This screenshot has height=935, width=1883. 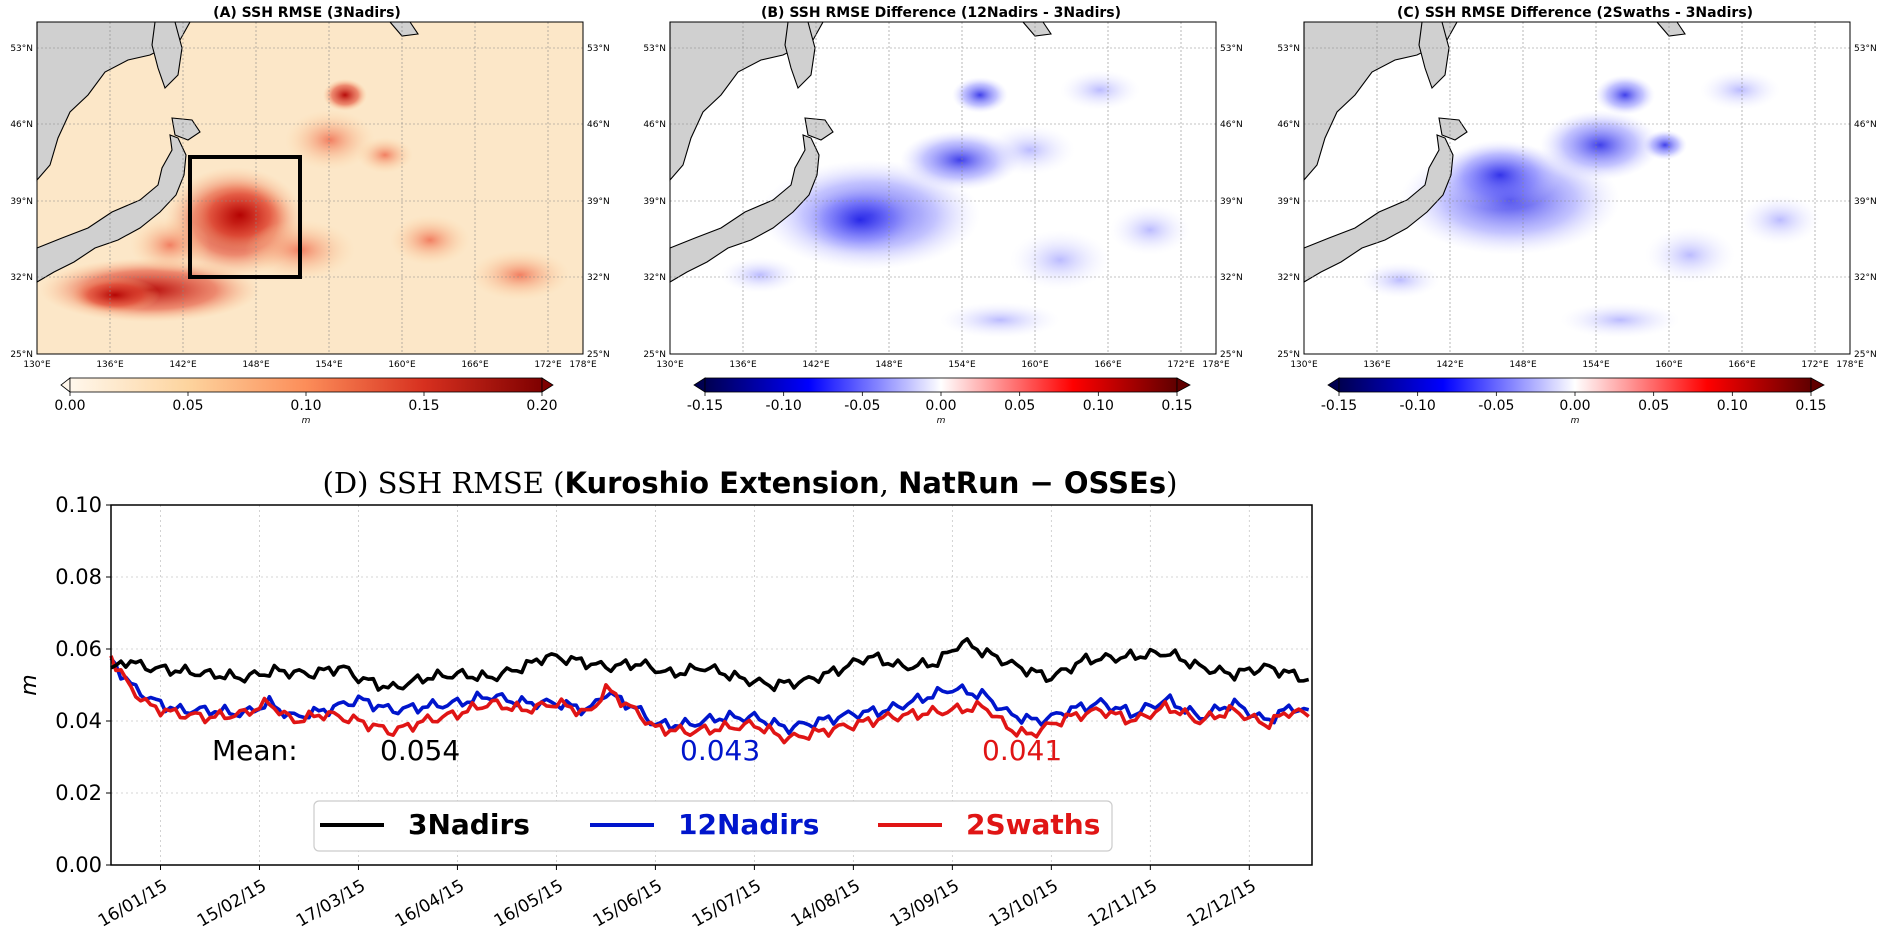 What do you see at coordinates (78, 649) in the screenshot?
I see `y-tick-label: 0.06` at bounding box center [78, 649].